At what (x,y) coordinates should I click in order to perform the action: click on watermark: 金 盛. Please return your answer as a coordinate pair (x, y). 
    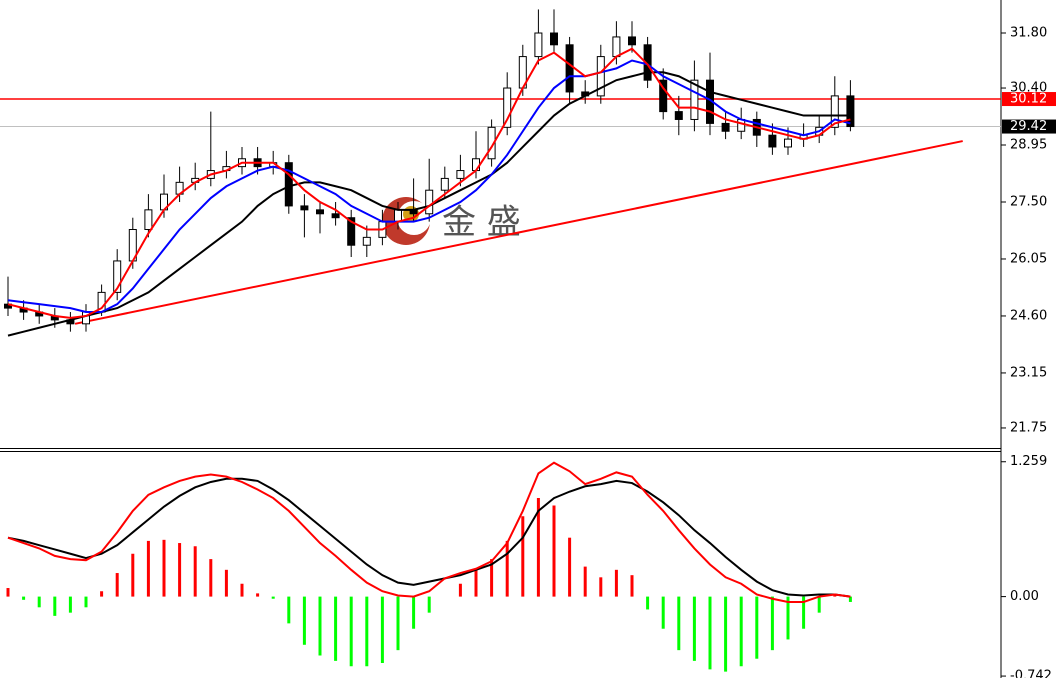
    Looking at the image, I should click on (481, 223).